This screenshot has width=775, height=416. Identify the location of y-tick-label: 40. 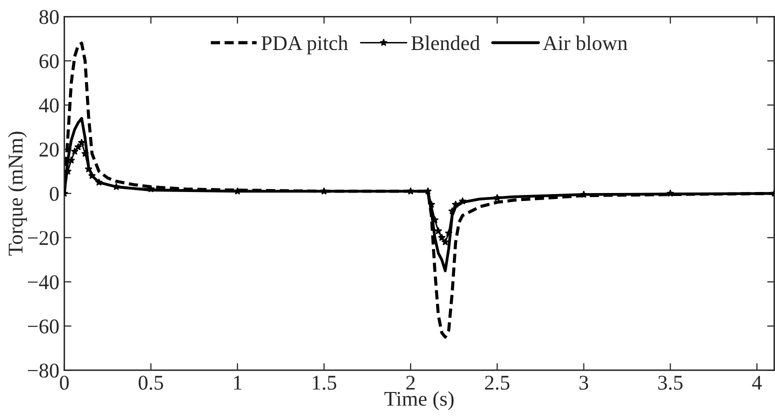
(49, 105).